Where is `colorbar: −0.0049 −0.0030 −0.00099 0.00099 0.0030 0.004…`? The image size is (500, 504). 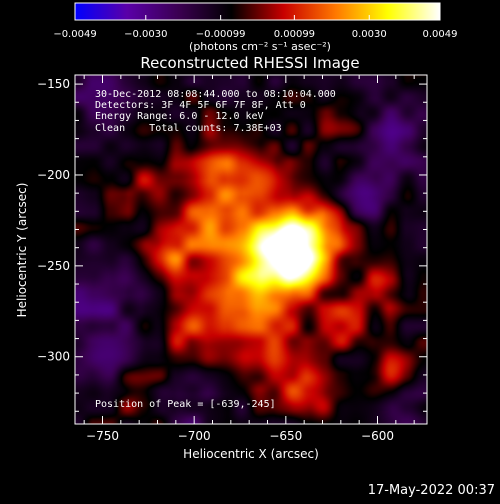 colorbar: −0.0049 −0.0030 −0.00099 0.00099 0.0030 0.004… is located at coordinates (255, 27).